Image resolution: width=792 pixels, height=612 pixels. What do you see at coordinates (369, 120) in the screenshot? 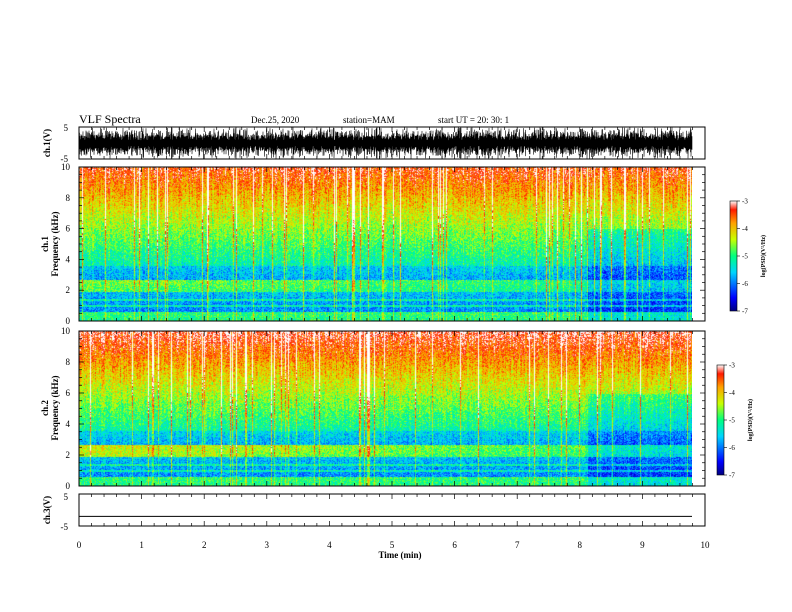
I see `header-station: station=MAM` at bounding box center [369, 120].